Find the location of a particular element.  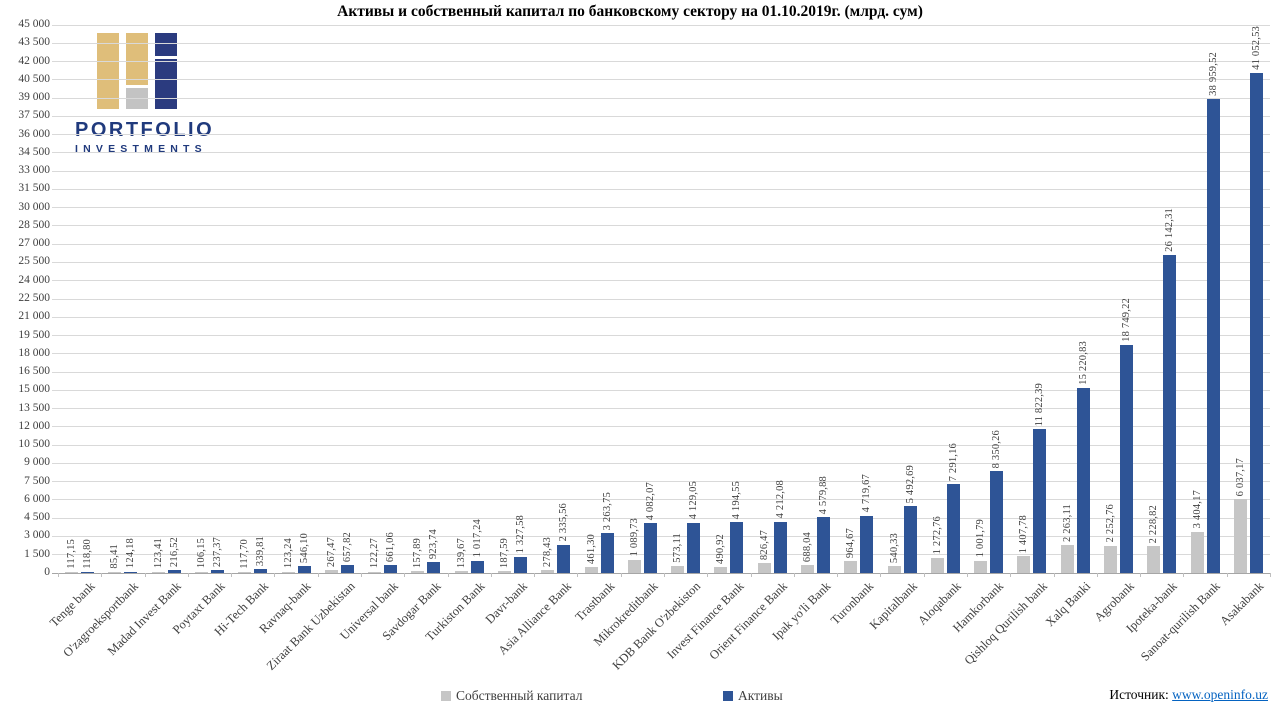

source-link: www.openinfo.uz is located at coordinates (1220, 694).